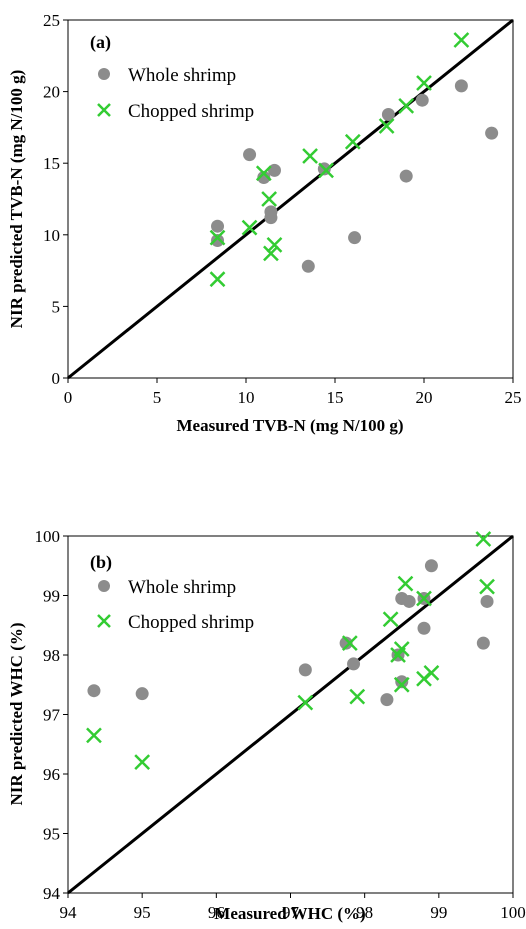 The height and width of the screenshot is (929, 526). Describe the element at coordinates (364, 912) in the screenshot. I see `x-tick-label: 98` at that location.